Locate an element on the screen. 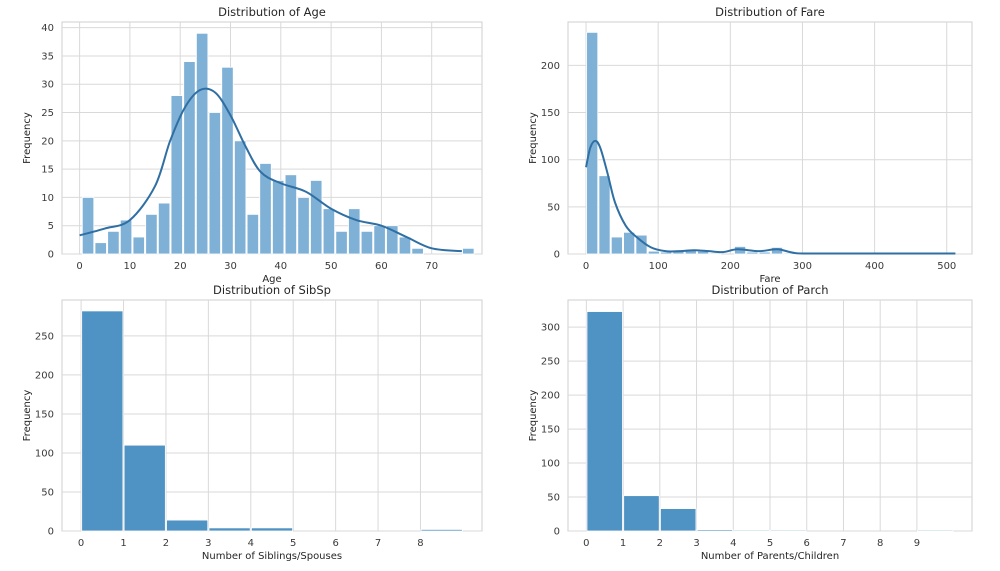 Image resolution: width=1000 pixels, height=571 pixels. chart-title: Distribution of Parch is located at coordinates (769, 290).